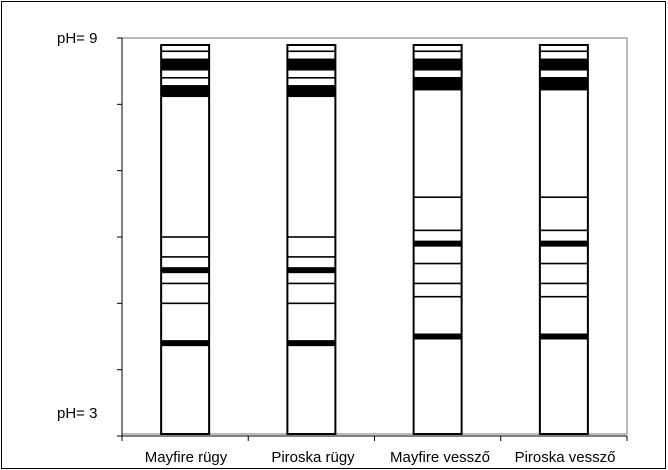 This screenshot has width=668, height=470. Describe the element at coordinates (119, 237) in the screenshot. I see `y-axis-ticks` at that location.